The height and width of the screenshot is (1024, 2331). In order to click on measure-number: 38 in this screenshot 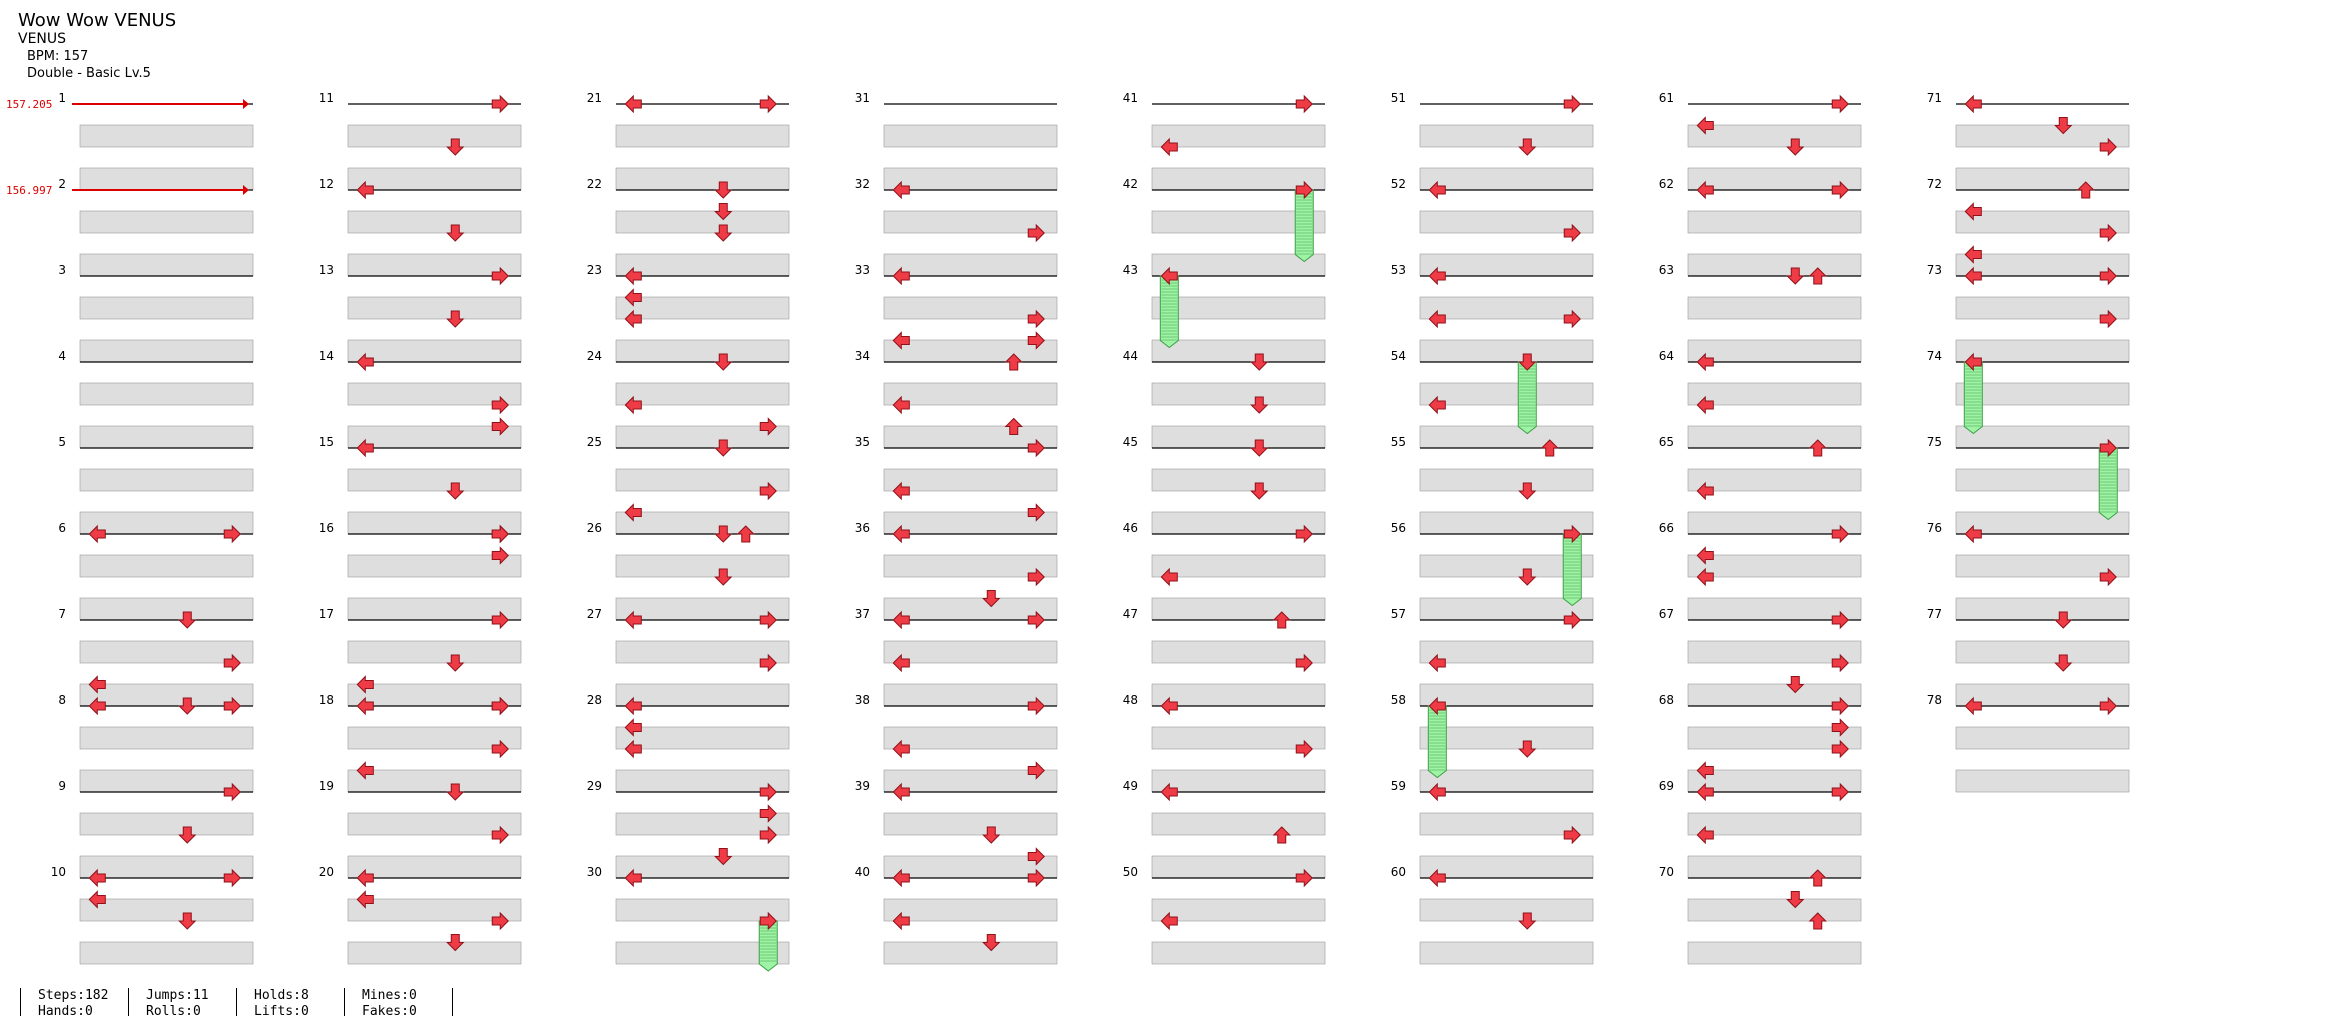, I will do `click(862, 700)`.